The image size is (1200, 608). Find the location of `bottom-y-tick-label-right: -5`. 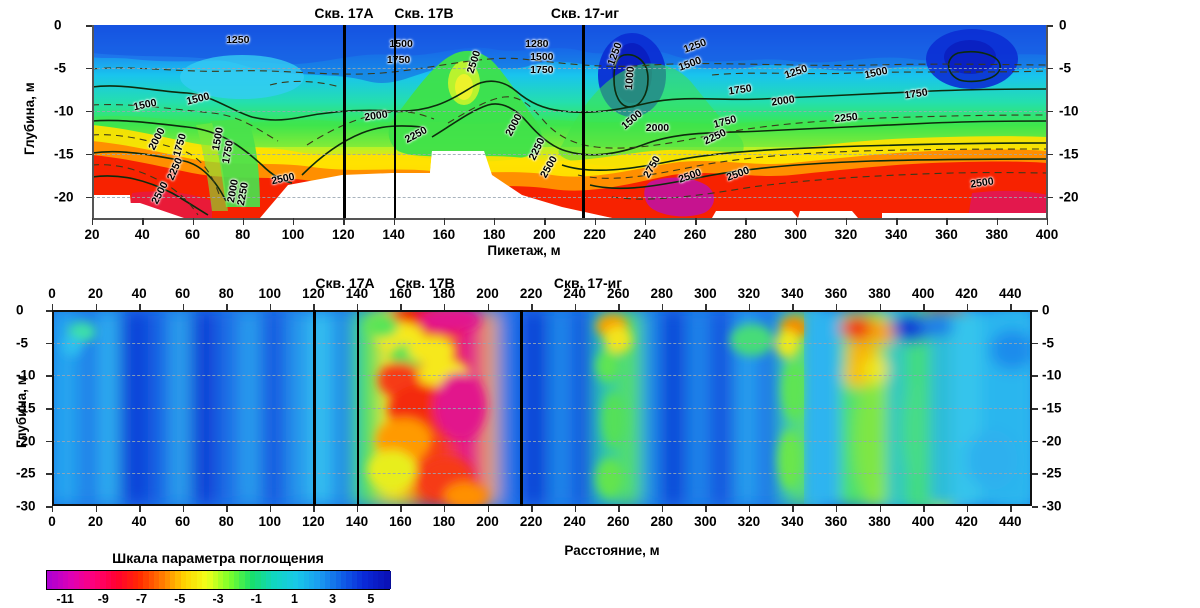

bottom-y-tick-label-right: -5 is located at coordinates (1048, 343).